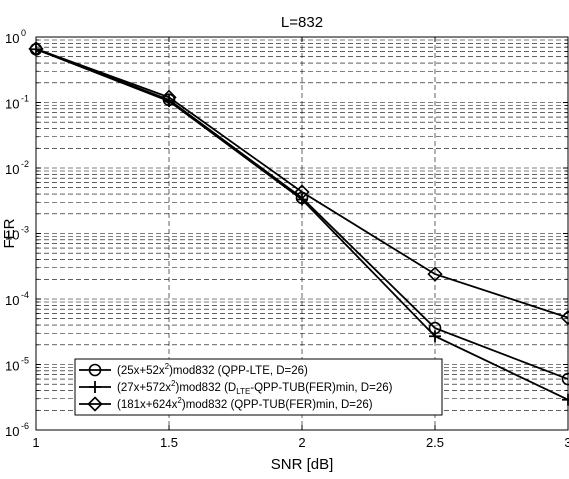  I want to click on y-axis-label: FER, so click(9, 233).